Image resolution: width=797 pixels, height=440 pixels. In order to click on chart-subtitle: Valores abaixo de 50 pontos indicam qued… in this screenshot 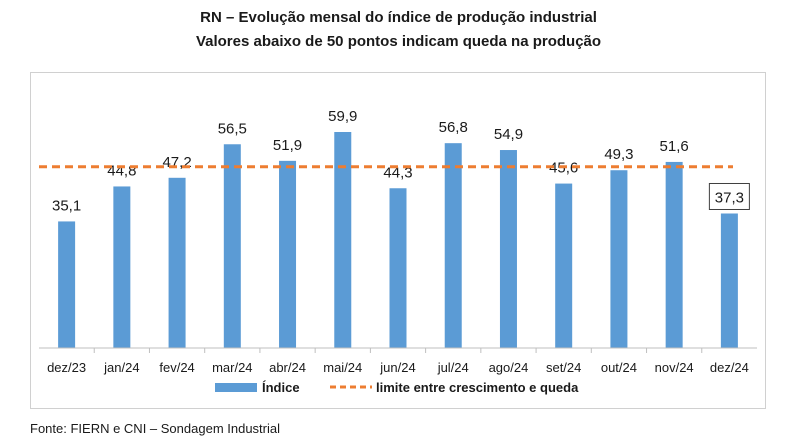, I will do `click(398, 41)`.